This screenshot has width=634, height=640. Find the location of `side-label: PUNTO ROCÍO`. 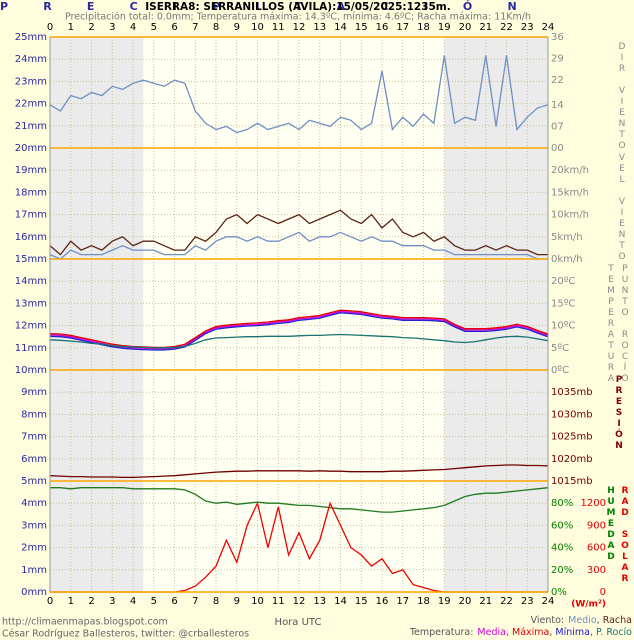

side-label: PUNTO ROCÍO is located at coordinates (625, 324).